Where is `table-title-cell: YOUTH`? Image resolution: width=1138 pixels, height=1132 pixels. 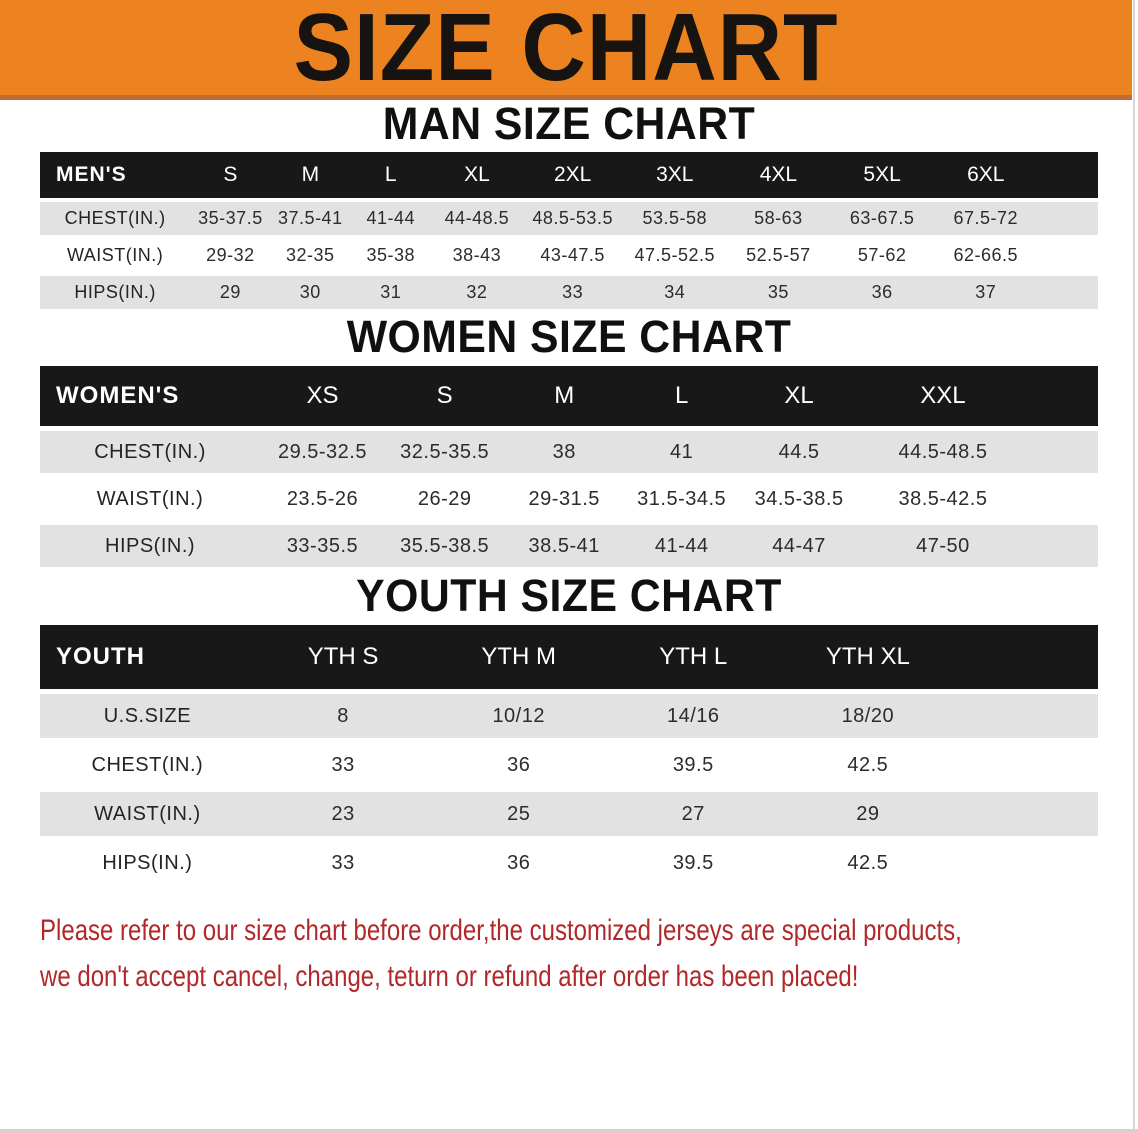
table-title-cell: YOUTH is located at coordinates (147, 657).